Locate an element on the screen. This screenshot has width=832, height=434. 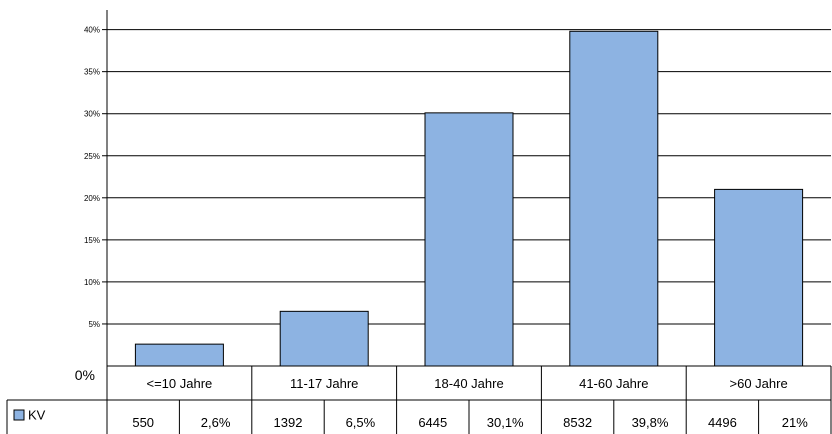
y-tick-label: 25% is located at coordinates (92, 156).